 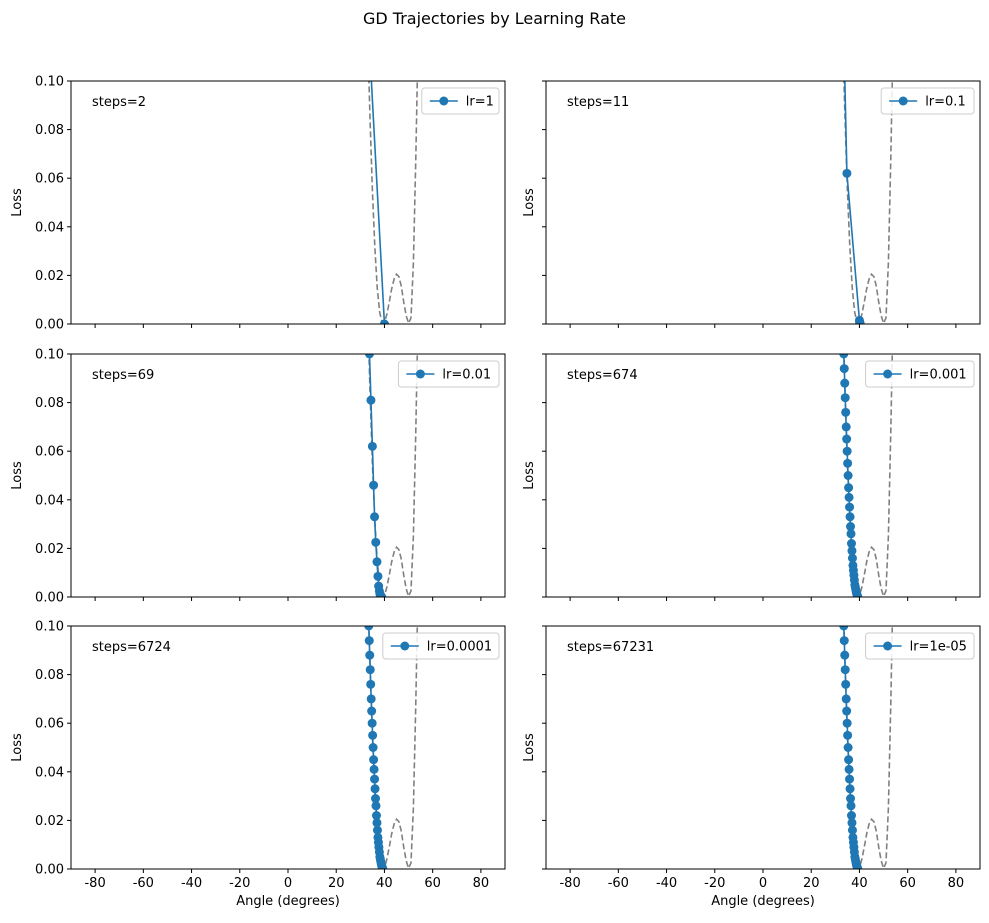 I want to click on subplot-row1-col1: 0.00 0.02 0.04 0.06 0.08 0.10 Loss steps=2 lr=1, so click(x=258, y=204).